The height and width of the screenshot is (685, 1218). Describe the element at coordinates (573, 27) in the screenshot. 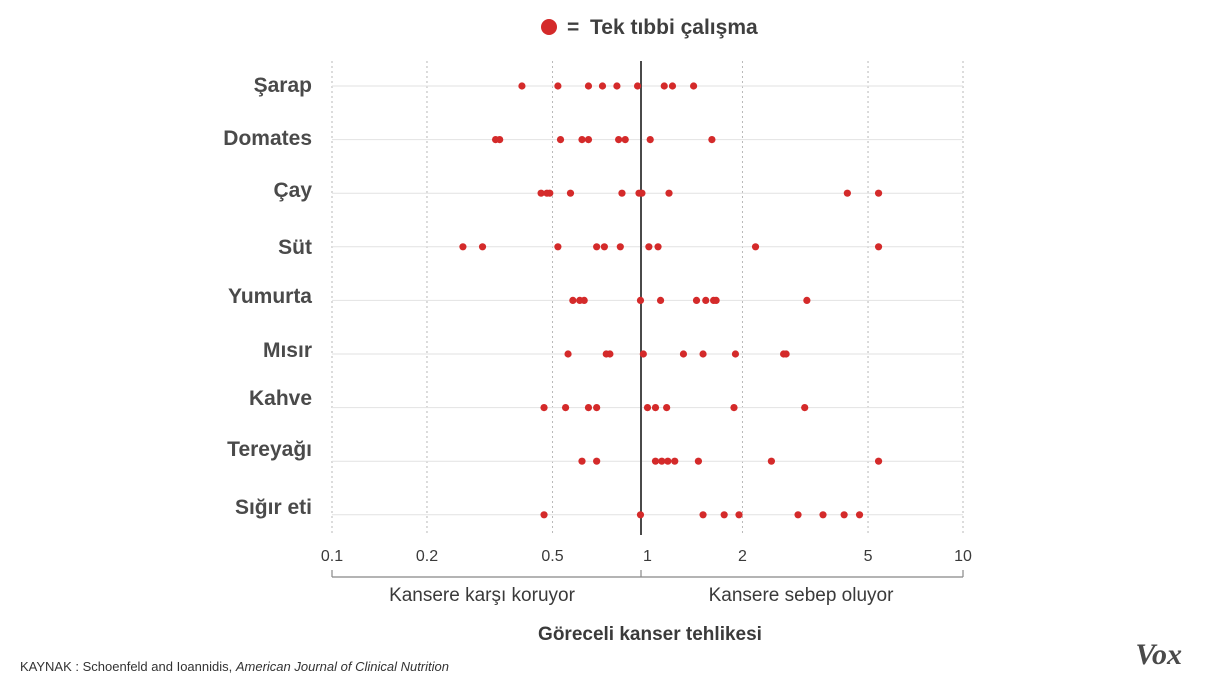

I see `legend-equals: =` at that location.